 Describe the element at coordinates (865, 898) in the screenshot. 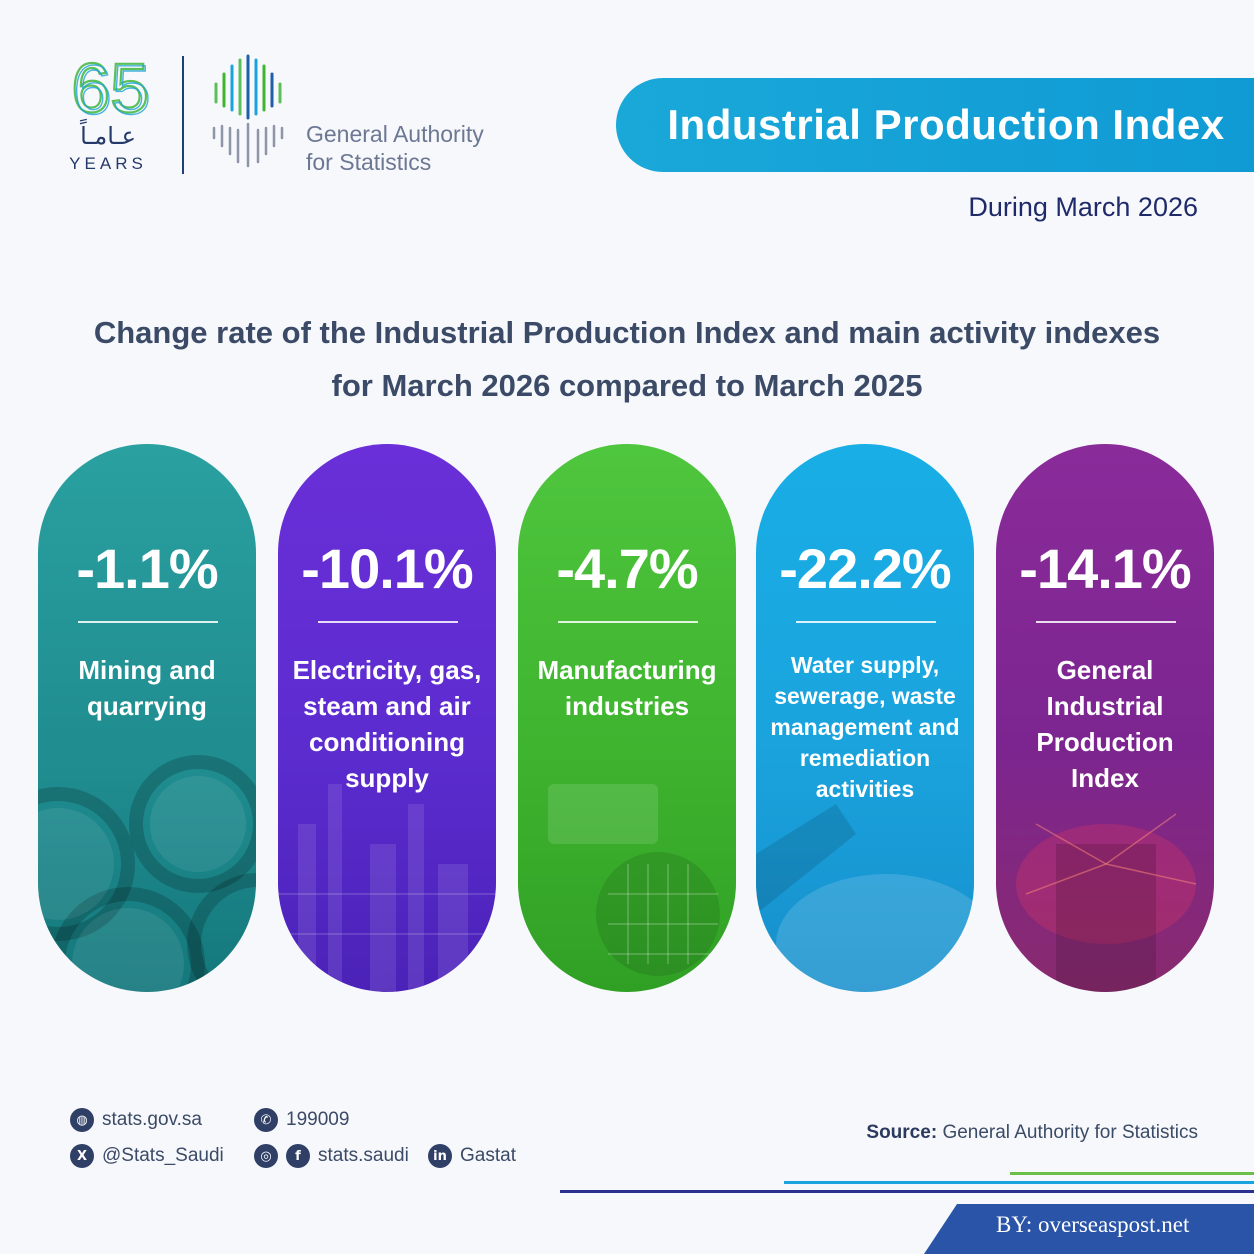

I see `water-pipe-image` at that location.